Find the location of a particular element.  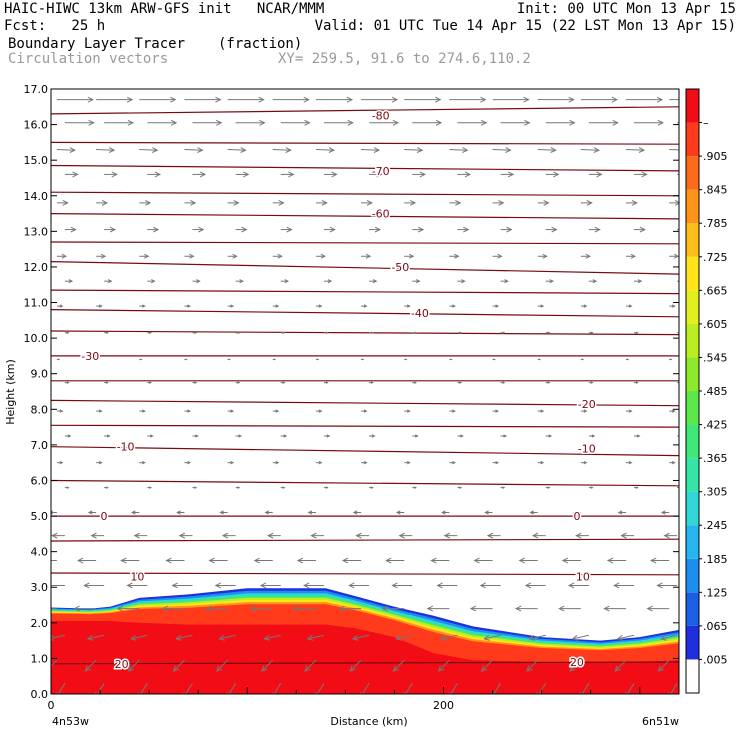

vectors-caption: Circulation vectors is located at coordinates (88, 59).